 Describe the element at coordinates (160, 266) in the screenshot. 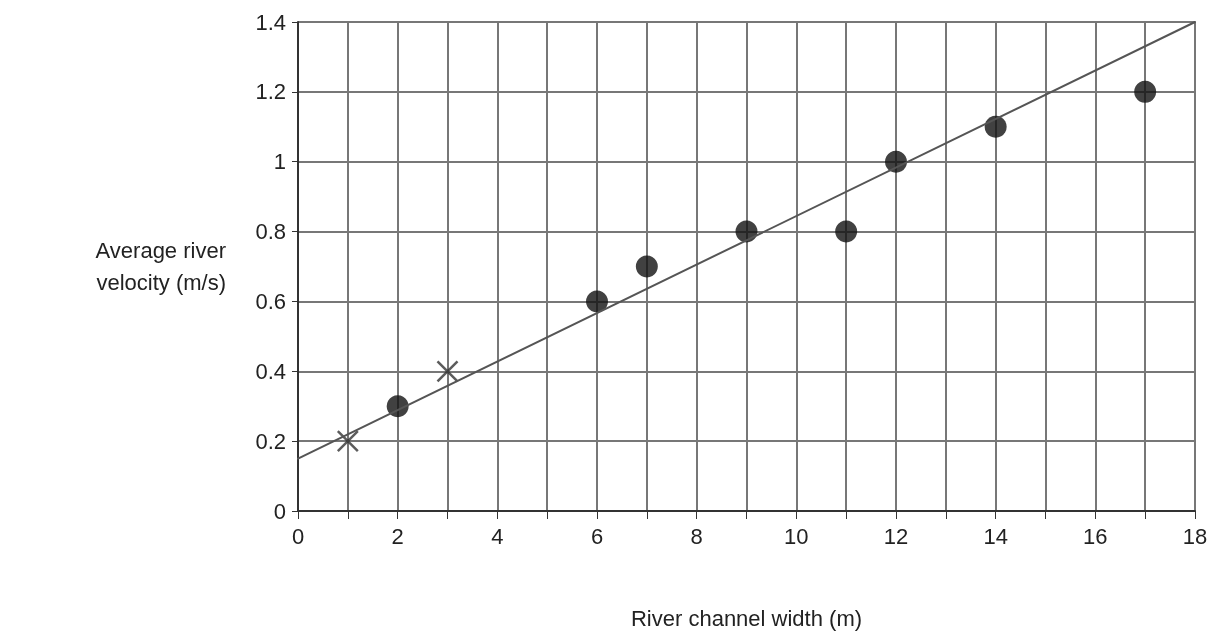

I see `y-axis-title: Average river velocity (m/s)` at that location.